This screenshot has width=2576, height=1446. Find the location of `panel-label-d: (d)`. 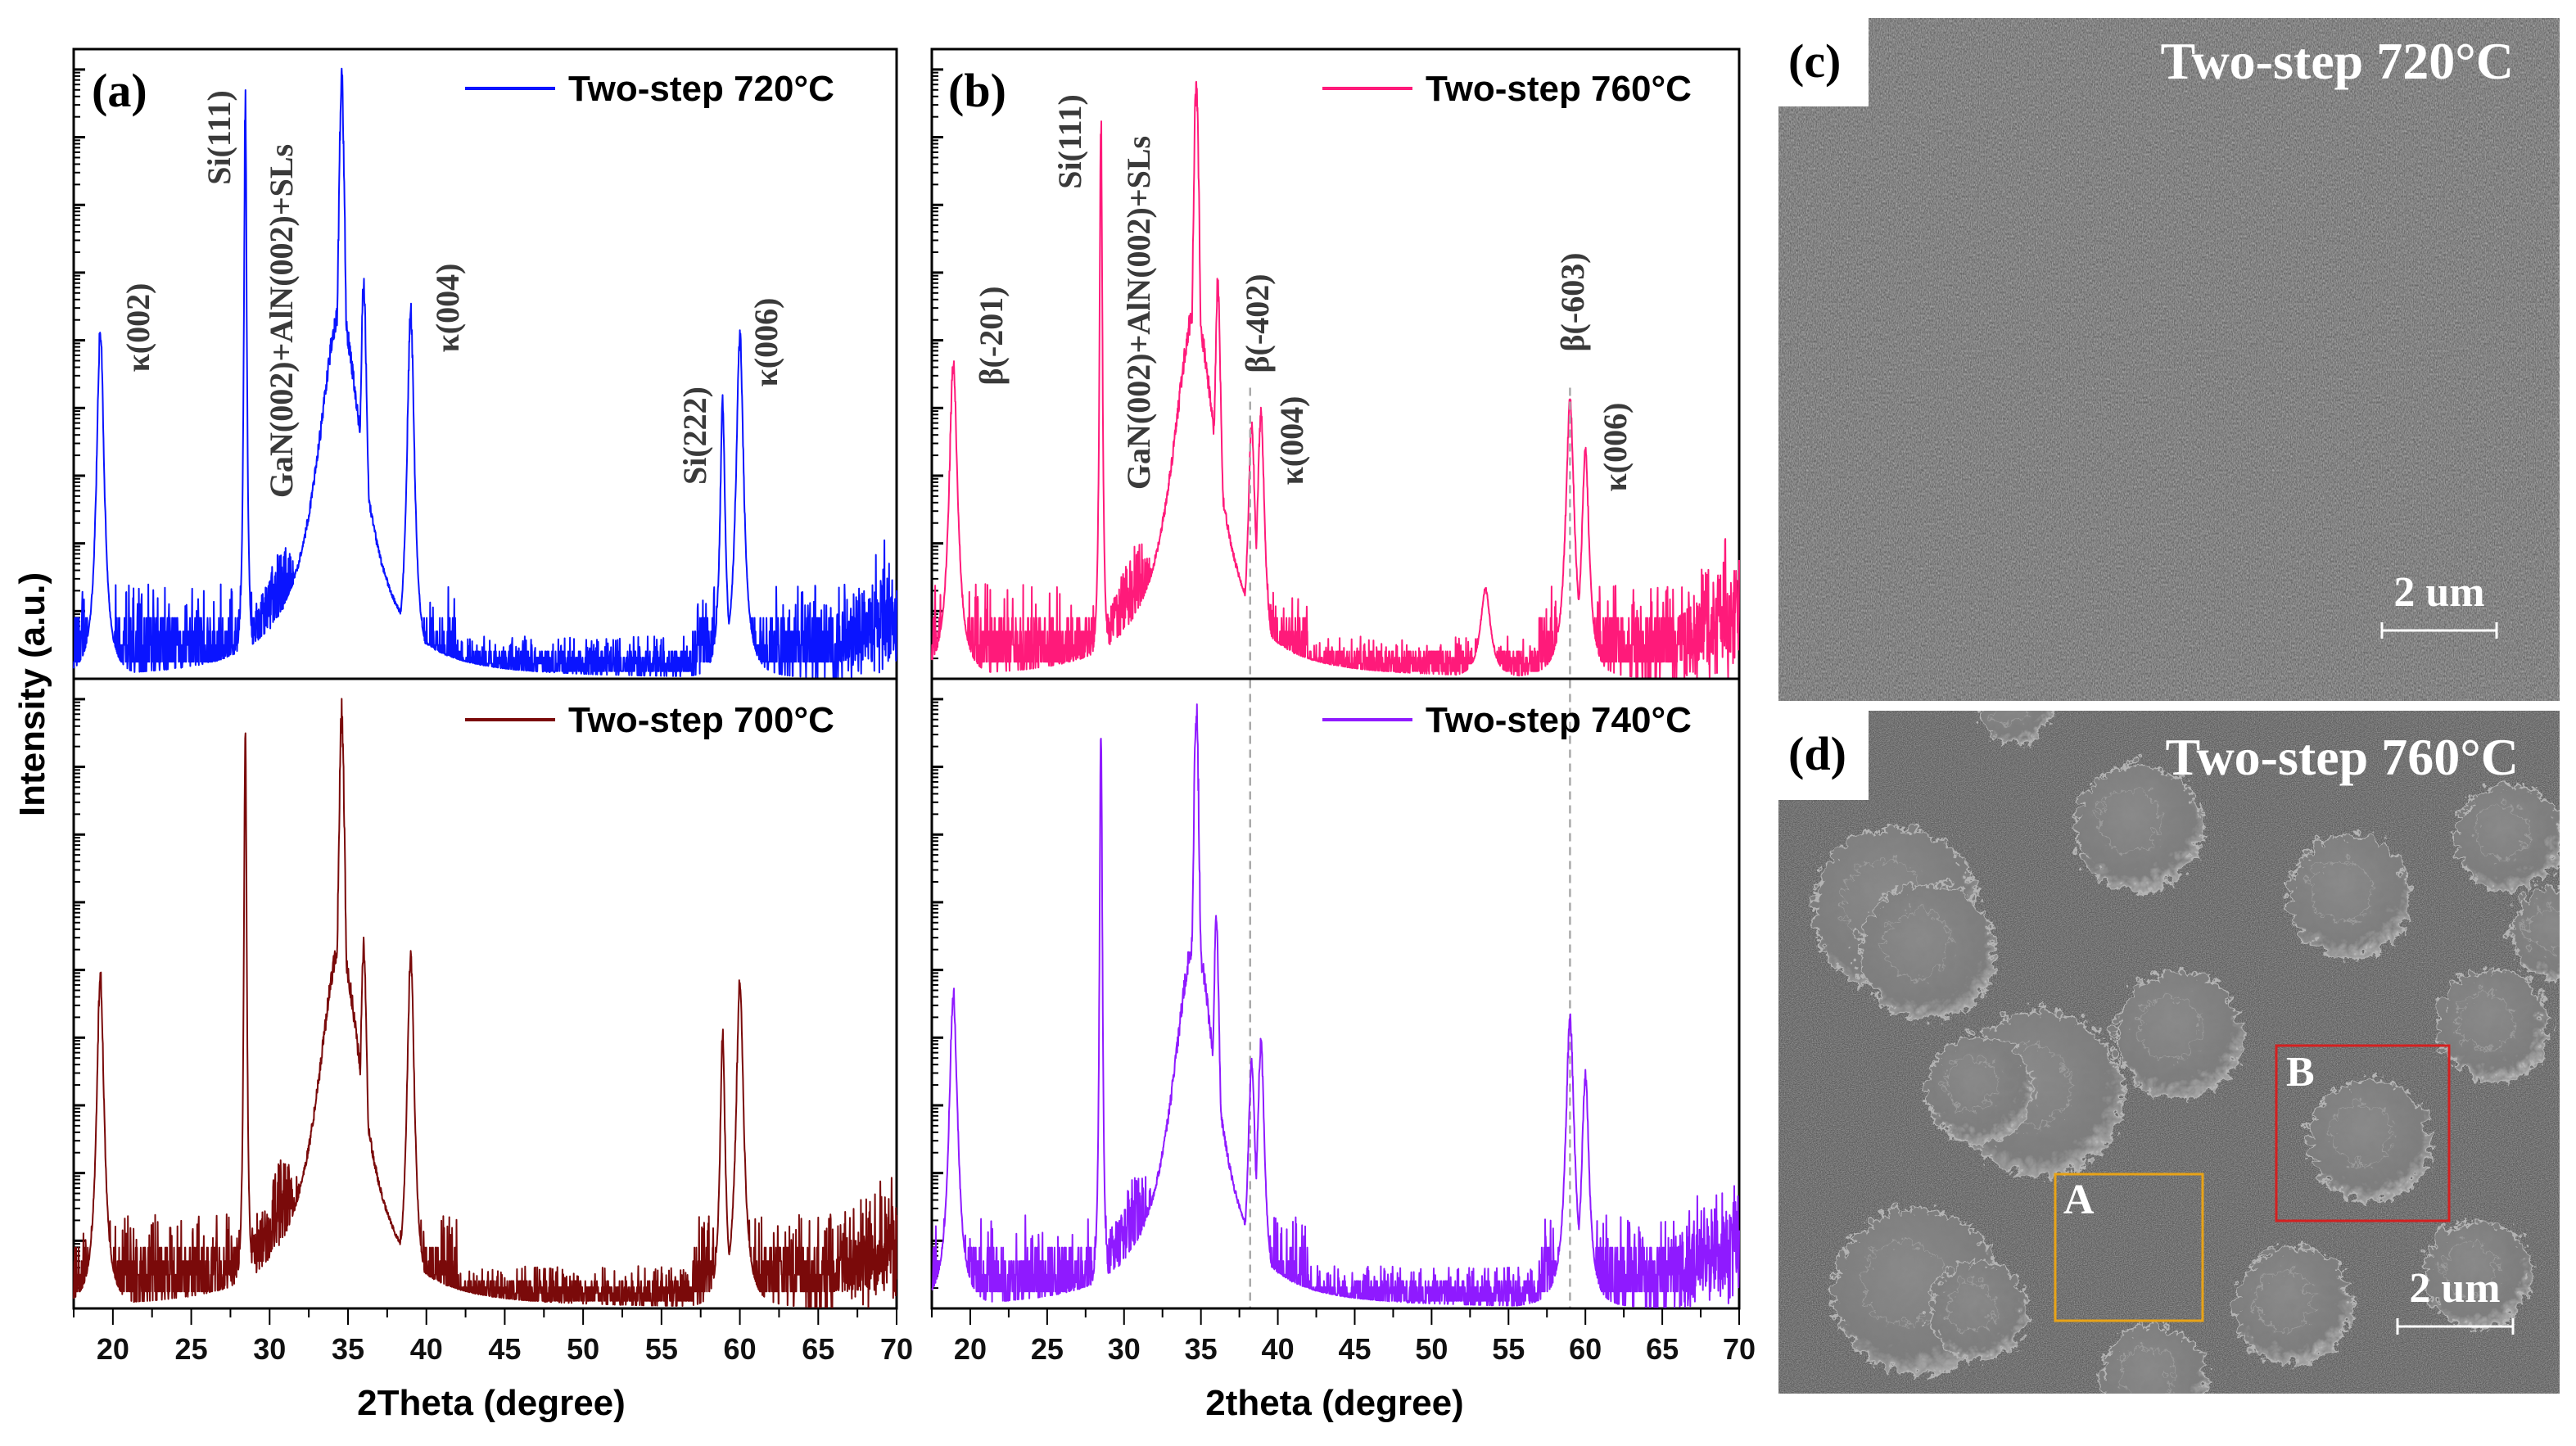

panel-label-d: (d) is located at coordinates (1817, 753).